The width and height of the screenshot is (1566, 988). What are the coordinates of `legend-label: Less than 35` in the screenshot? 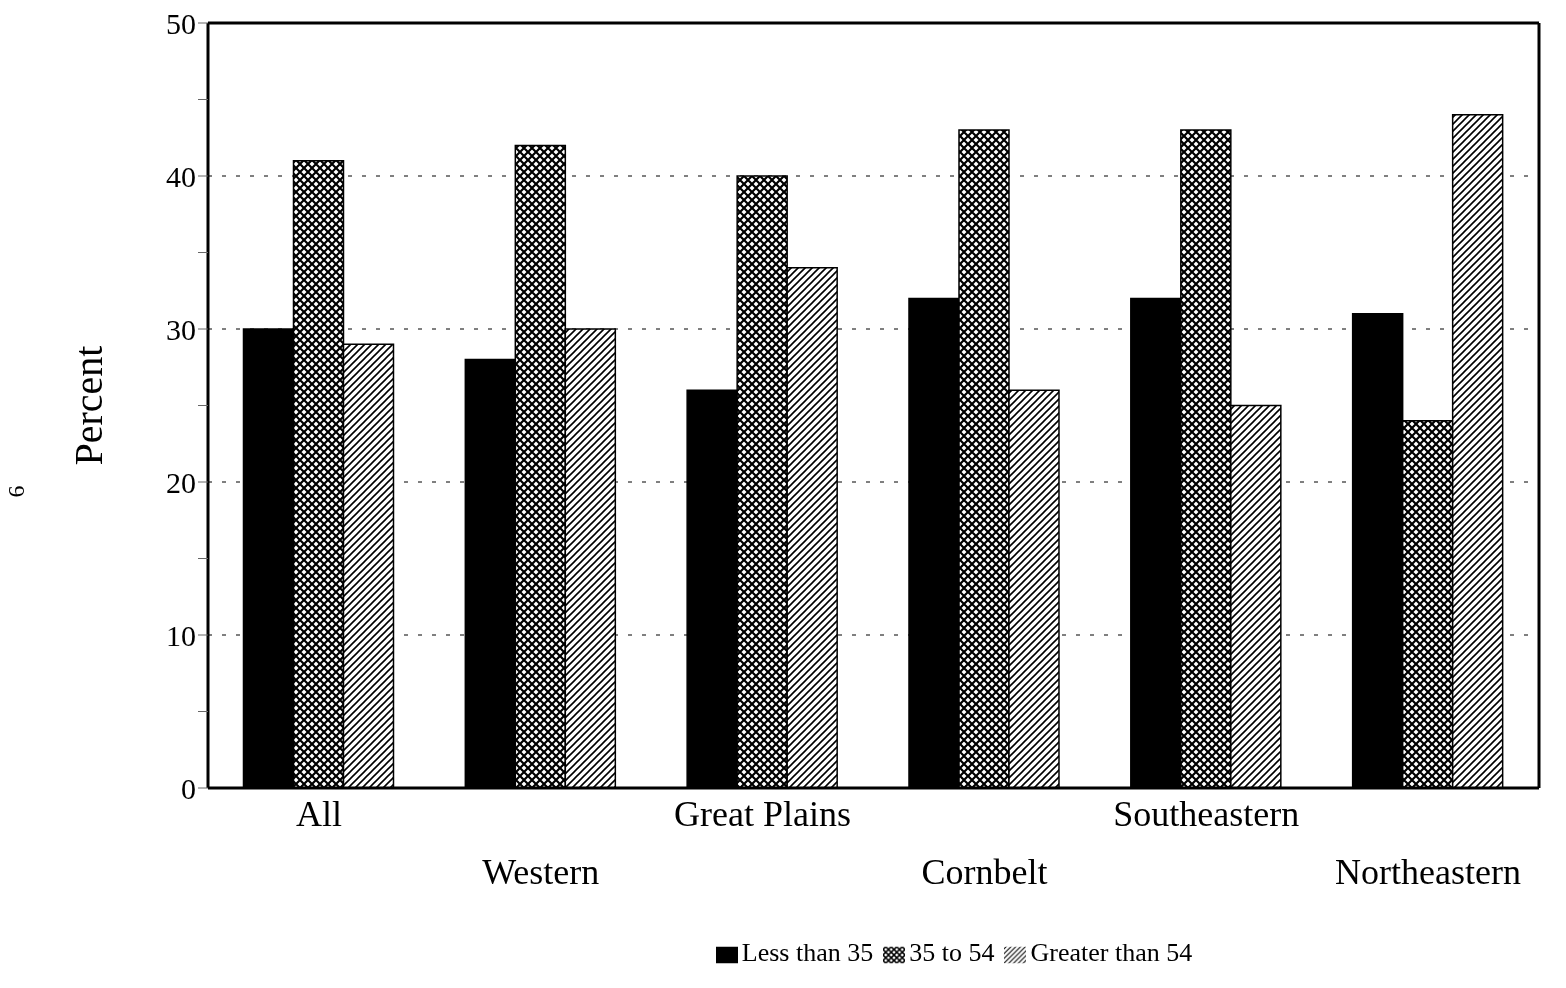 It's located at (807, 952).